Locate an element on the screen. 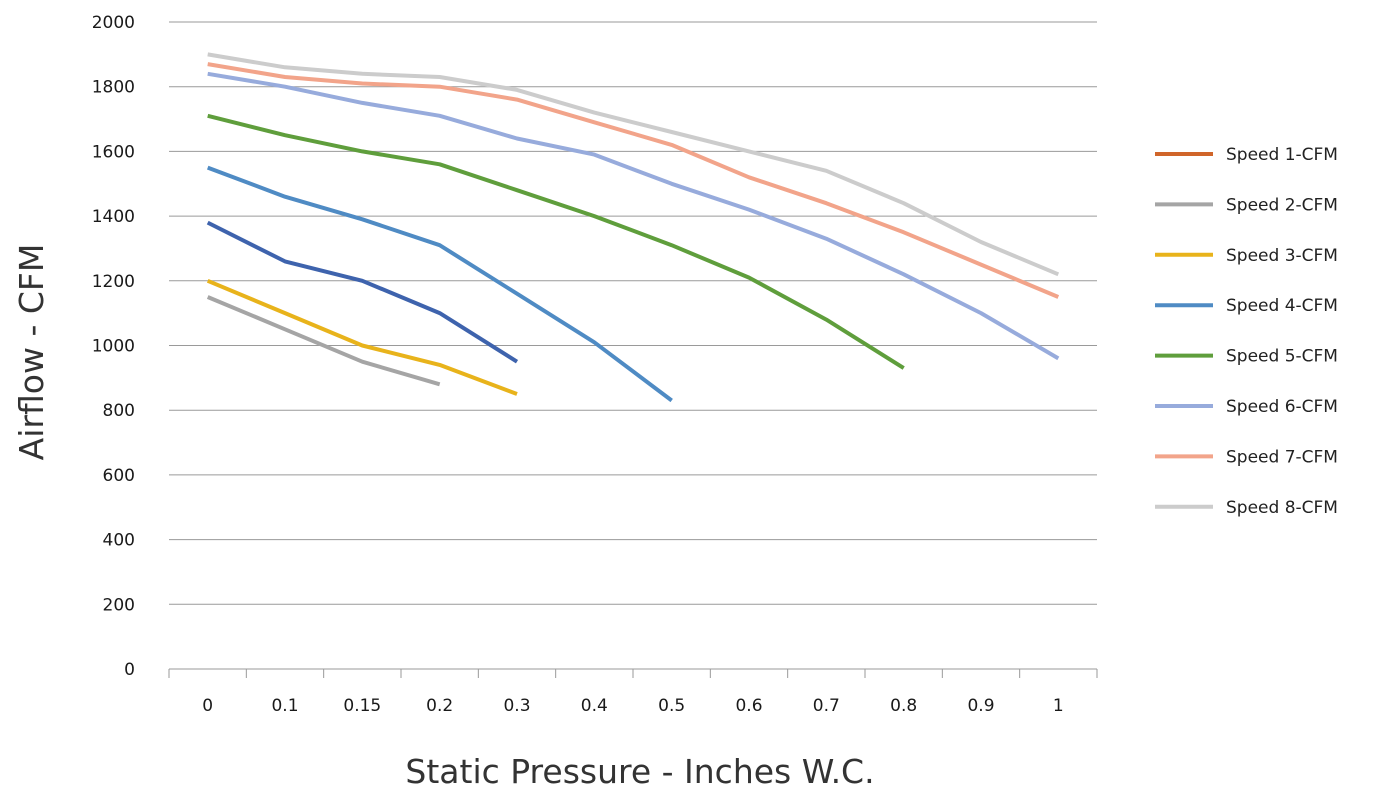  x-axis-title: Static Pressure - Inches W.C. is located at coordinates (639, 769).